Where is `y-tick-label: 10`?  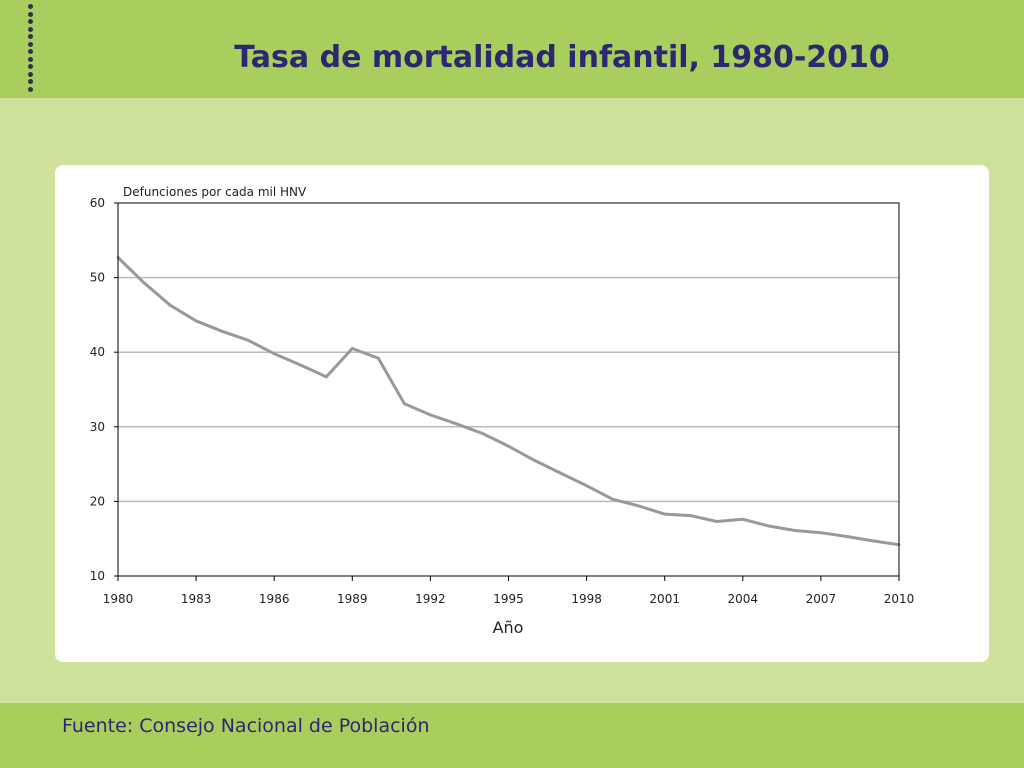
y-tick-label: 10 is located at coordinates (97, 576).